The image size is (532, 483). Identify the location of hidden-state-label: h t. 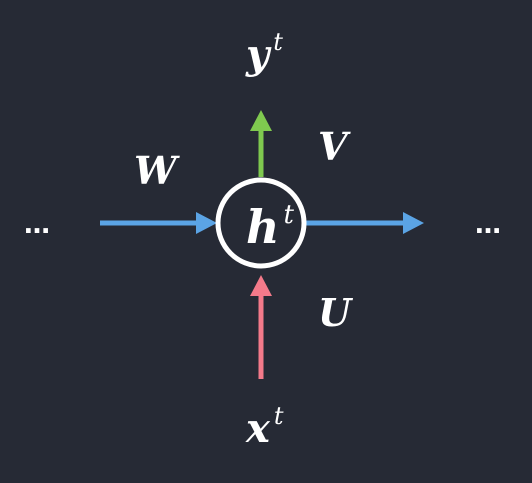
(270, 227).